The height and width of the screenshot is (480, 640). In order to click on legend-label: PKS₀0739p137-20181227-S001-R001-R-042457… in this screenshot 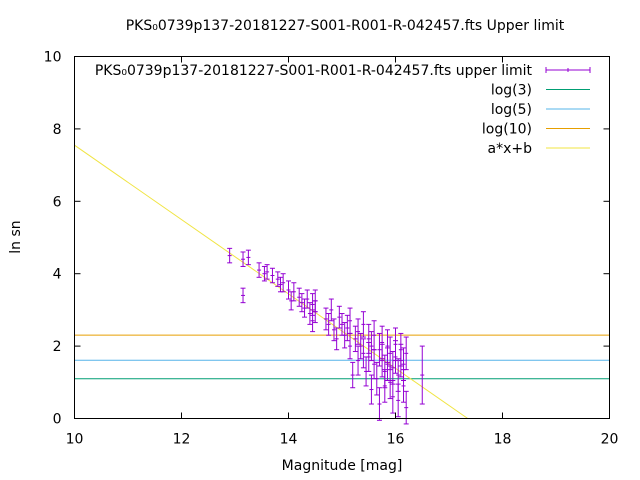, I will do `click(314, 71)`.